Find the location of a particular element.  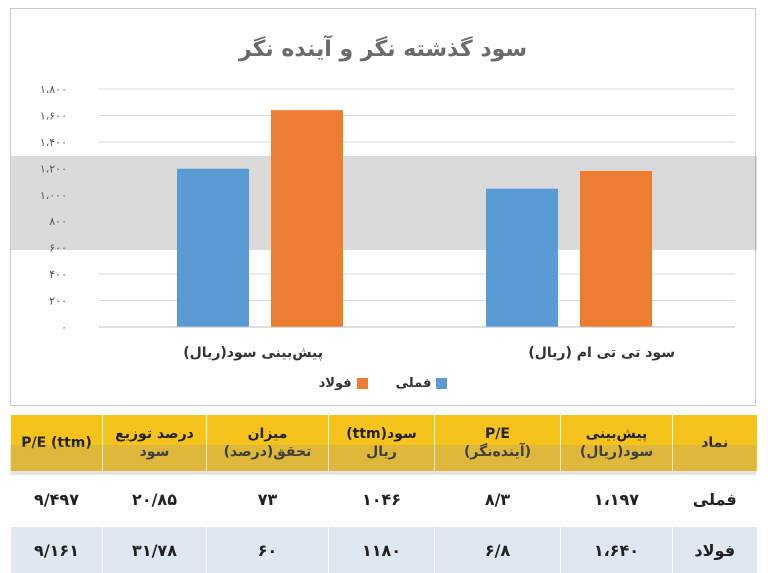

cell-symbol: فولاد is located at coordinates (714, 550).